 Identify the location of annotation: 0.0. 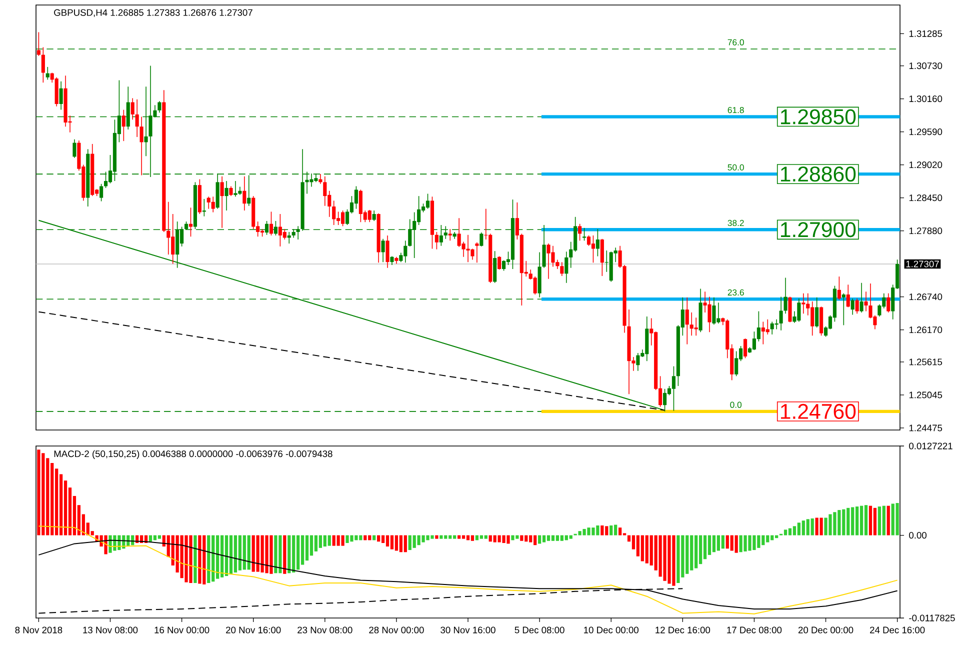
(736, 405).